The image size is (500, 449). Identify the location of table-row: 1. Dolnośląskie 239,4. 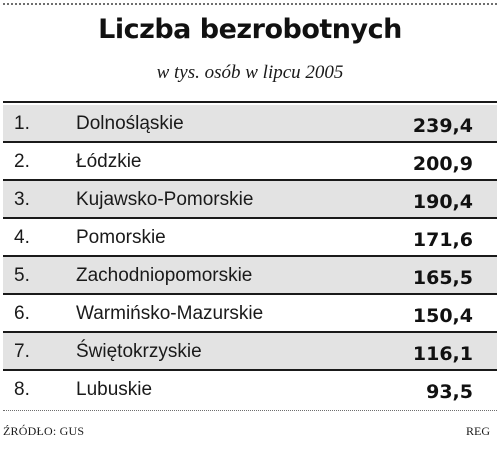
(250, 124).